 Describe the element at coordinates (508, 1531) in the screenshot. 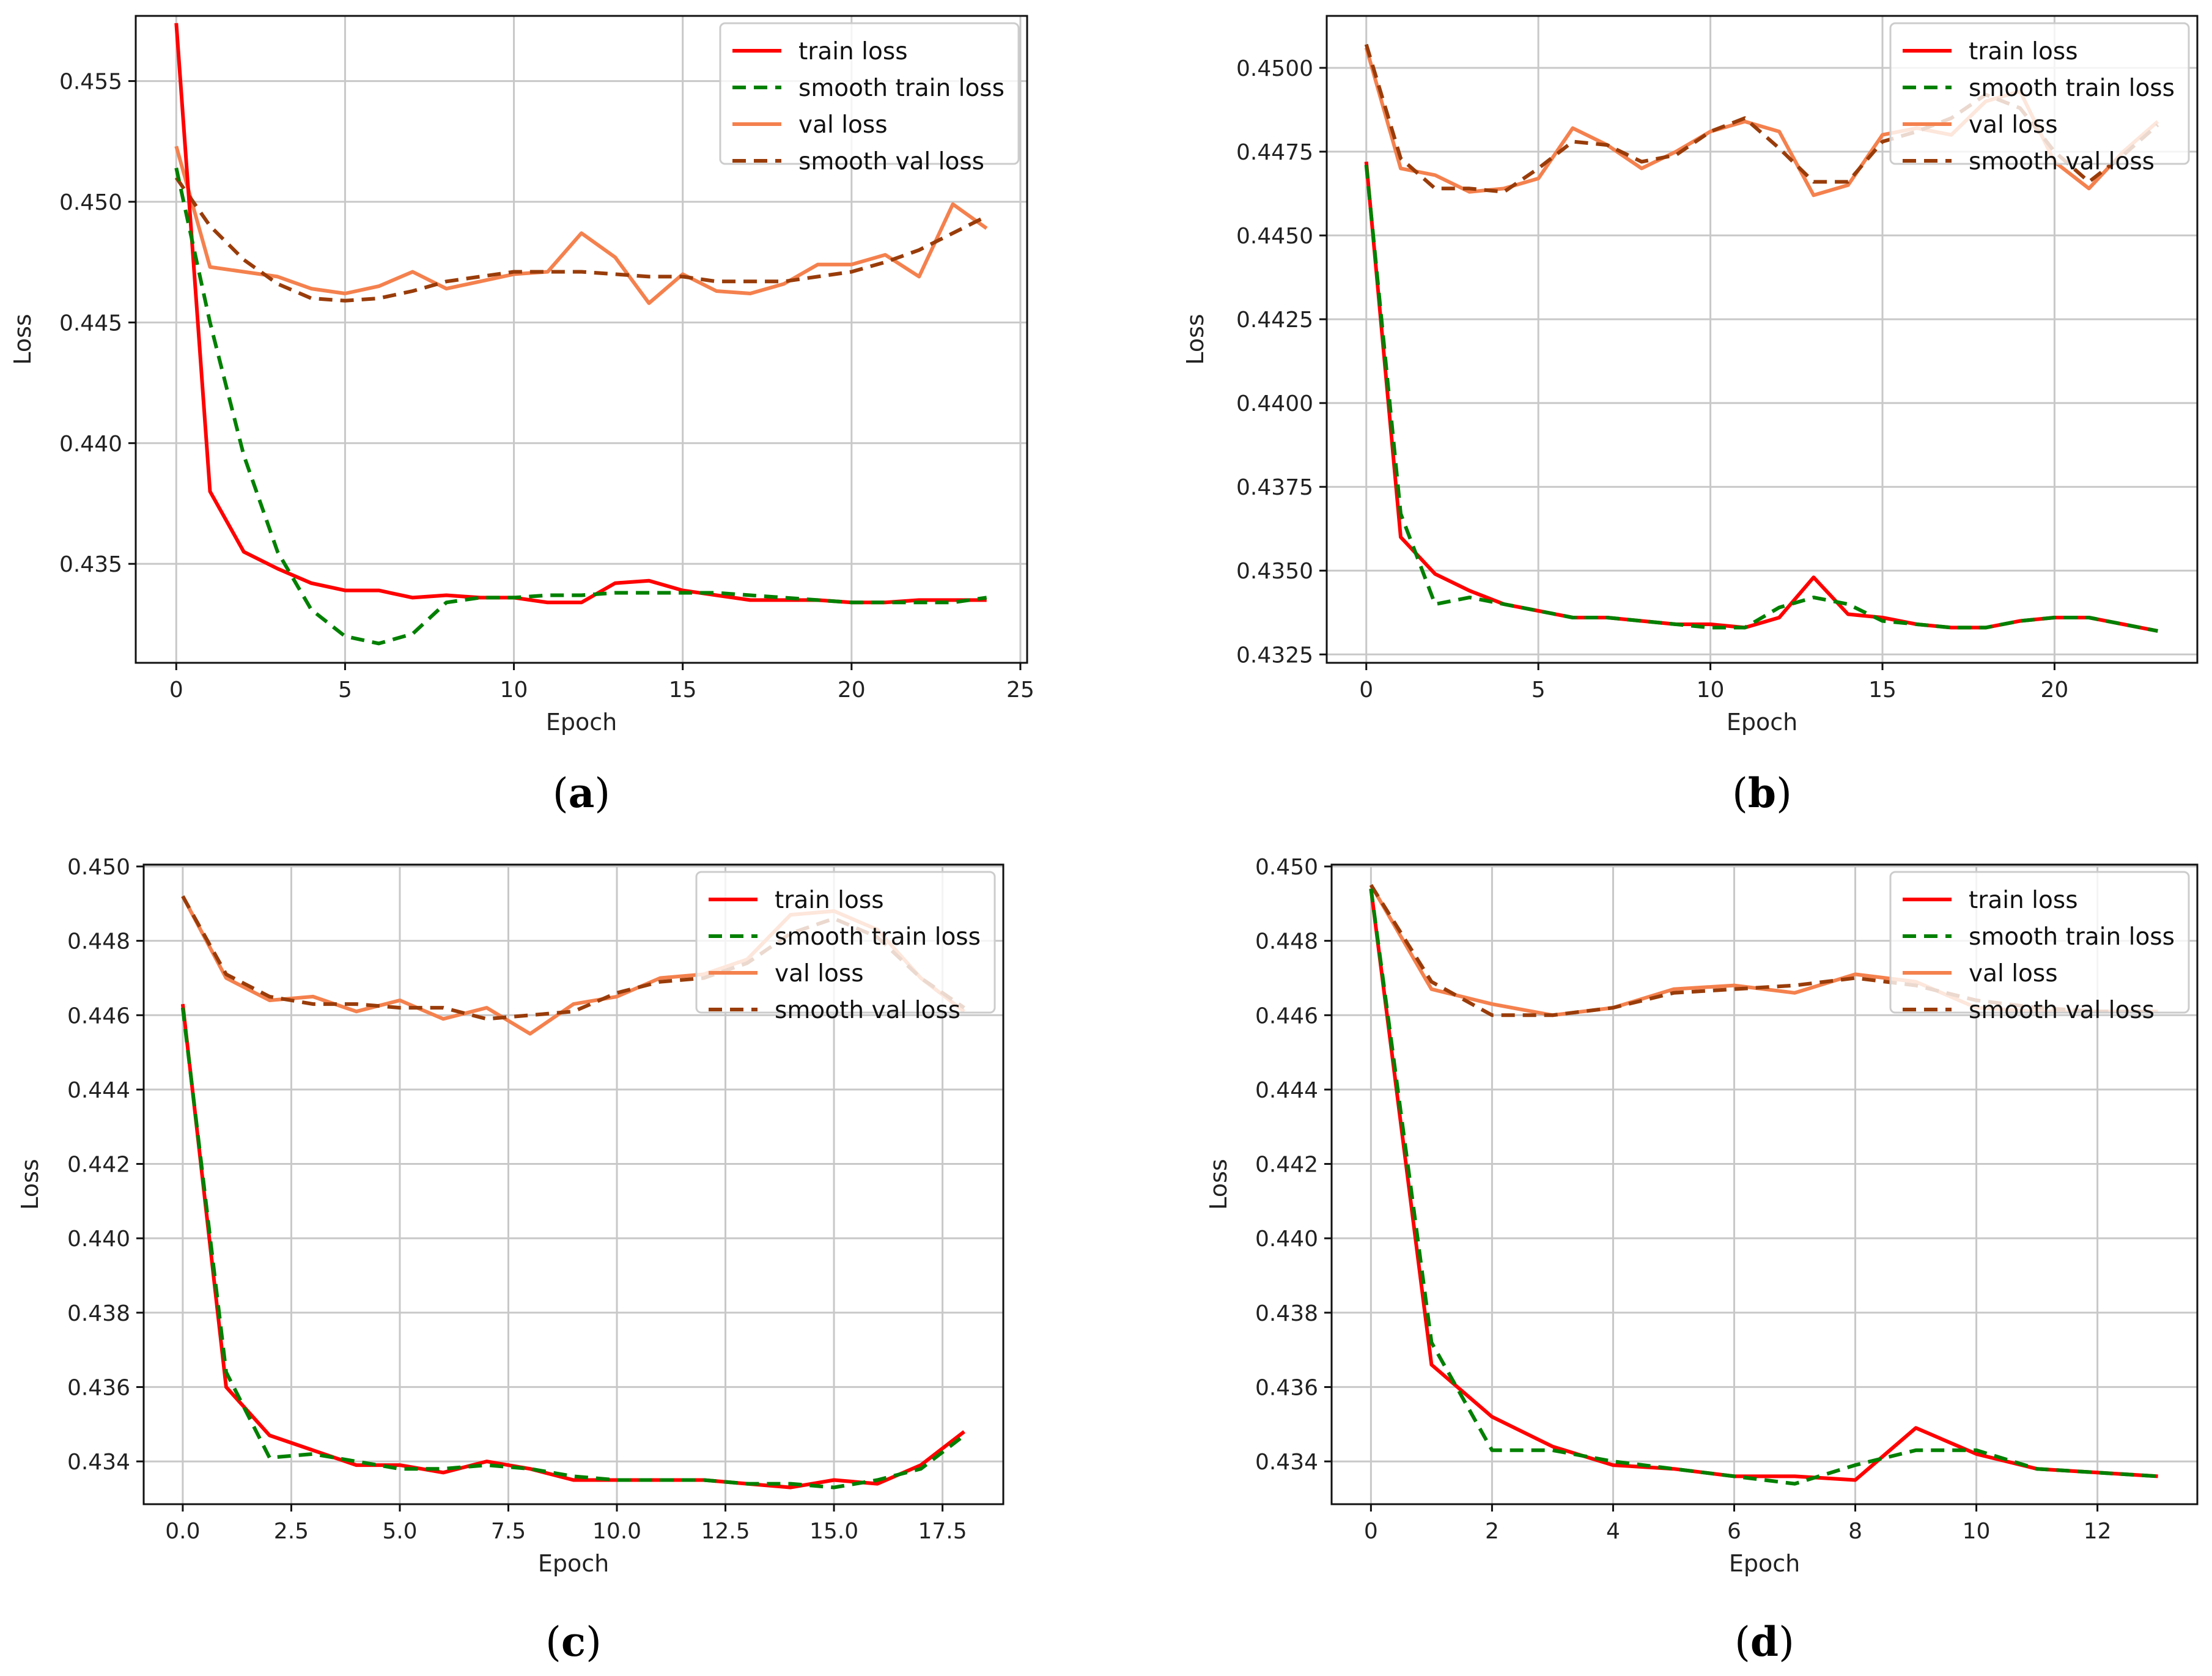

I see `x-tick-label: 7.5` at that location.